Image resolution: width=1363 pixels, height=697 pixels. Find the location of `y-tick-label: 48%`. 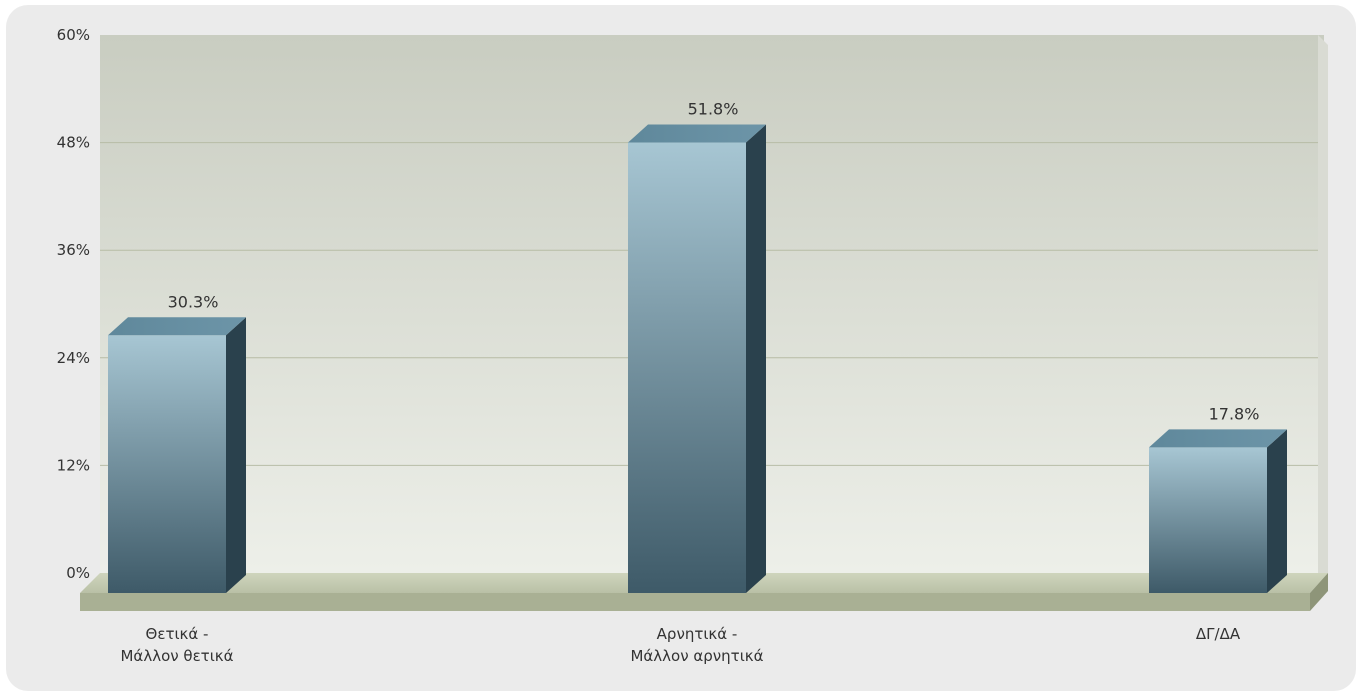

y-tick-label: 48% is located at coordinates (73, 143).